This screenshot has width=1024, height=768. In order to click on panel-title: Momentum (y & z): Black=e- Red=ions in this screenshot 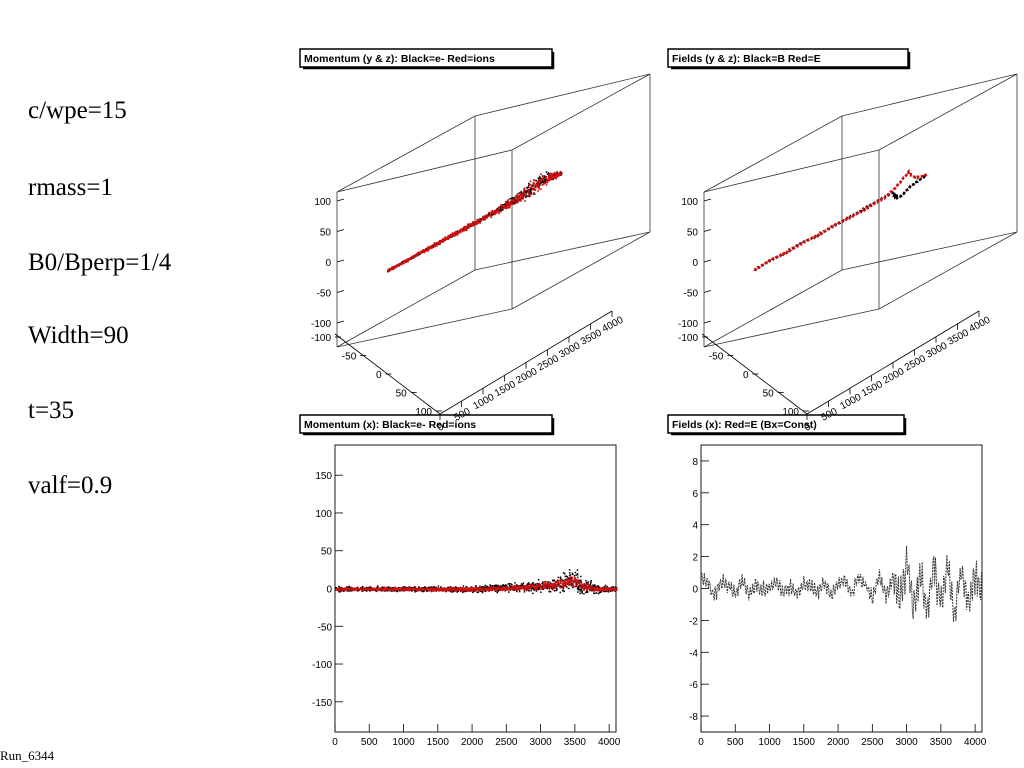, I will do `click(399, 59)`.